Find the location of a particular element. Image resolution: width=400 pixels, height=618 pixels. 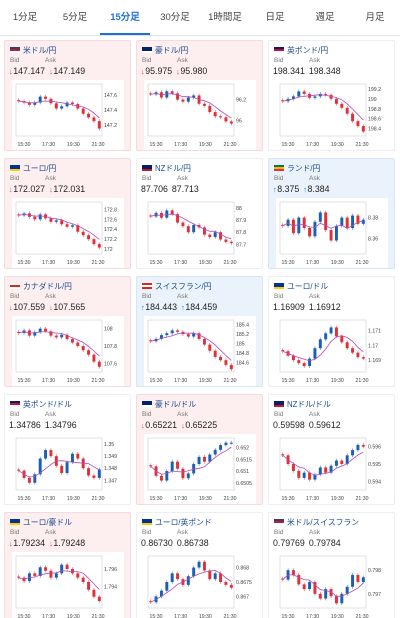

pair-name: 豪ドル/円 is located at coordinates (172, 50).